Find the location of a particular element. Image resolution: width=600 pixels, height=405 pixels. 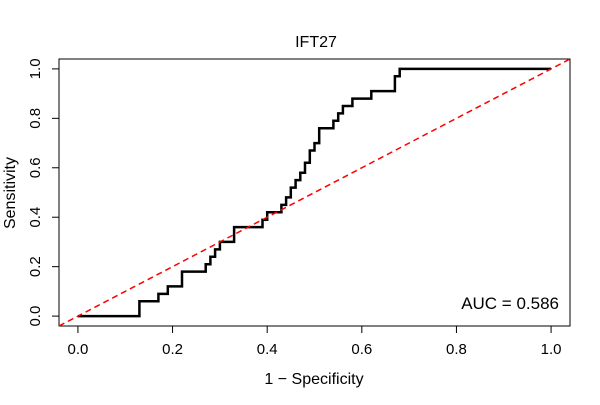

y-tick-label: 0.2 is located at coordinates (35, 266).